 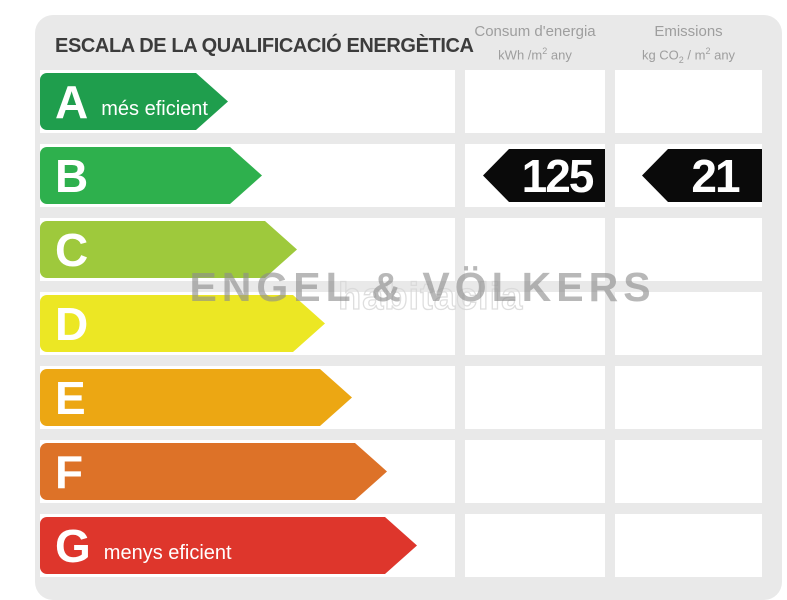 I want to click on rating-letter: G, so click(x=73, y=545).